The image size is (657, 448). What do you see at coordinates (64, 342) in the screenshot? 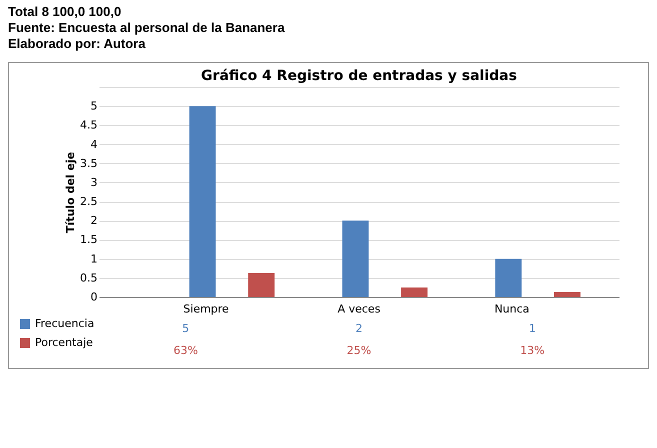
I see `legend-label: Porcentaje` at bounding box center [64, 342].